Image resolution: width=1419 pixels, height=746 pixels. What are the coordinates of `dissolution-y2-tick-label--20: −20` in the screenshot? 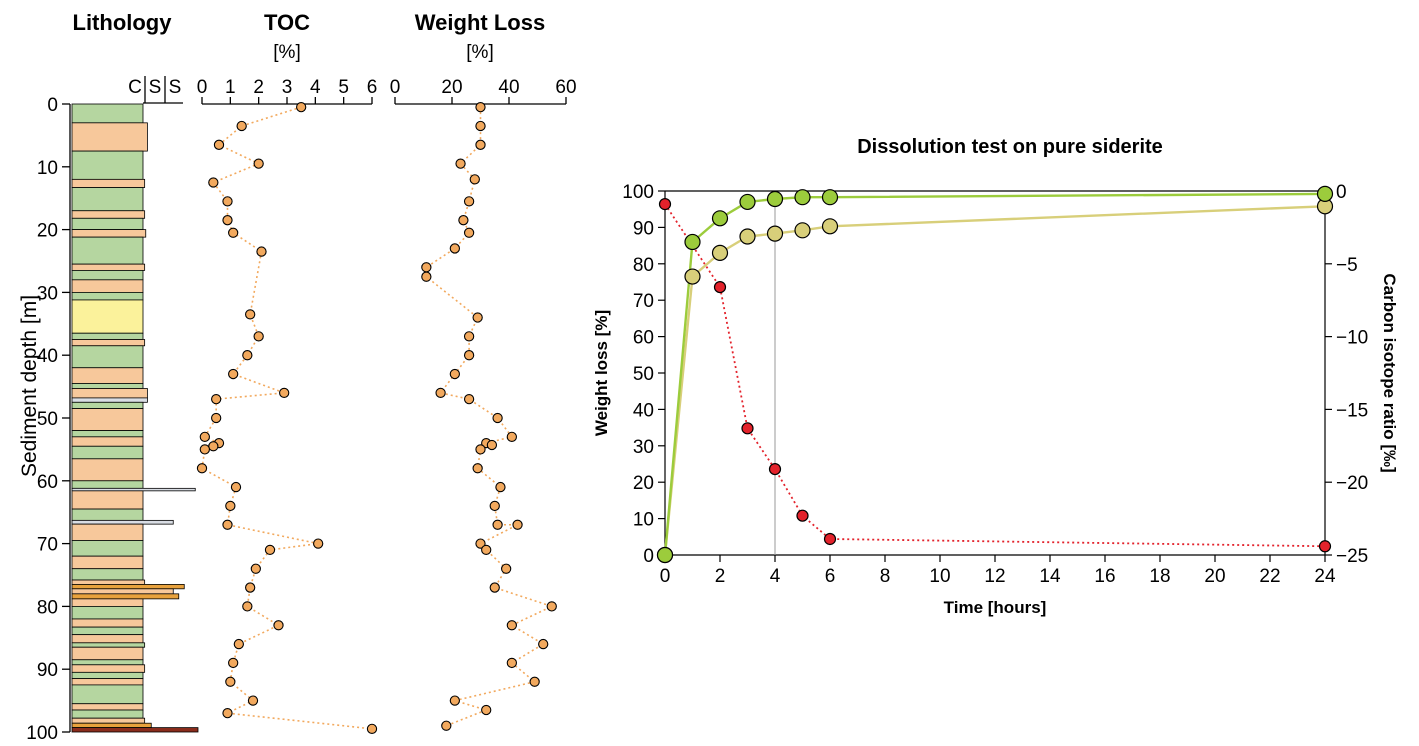 It's located at (1352, 483).